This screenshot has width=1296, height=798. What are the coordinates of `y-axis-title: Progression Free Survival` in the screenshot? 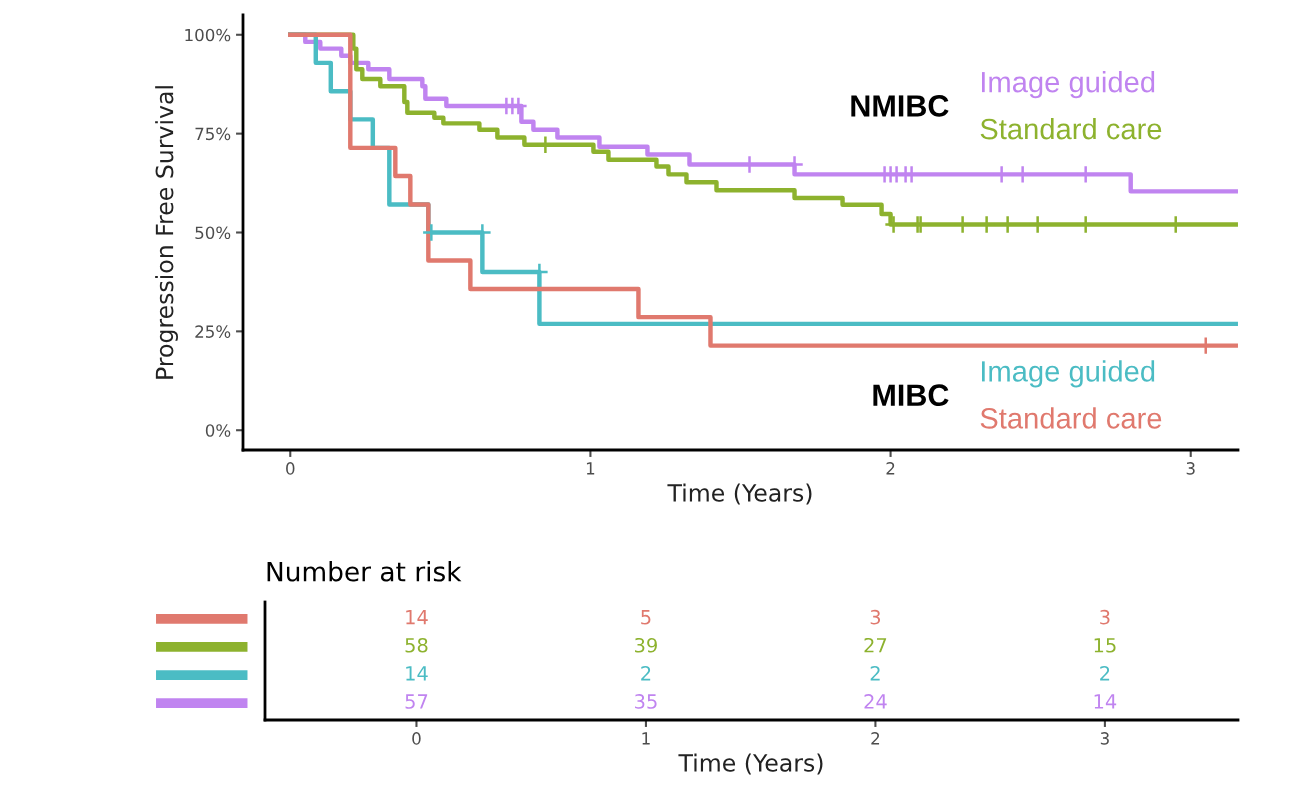 It's located at (166, 232).